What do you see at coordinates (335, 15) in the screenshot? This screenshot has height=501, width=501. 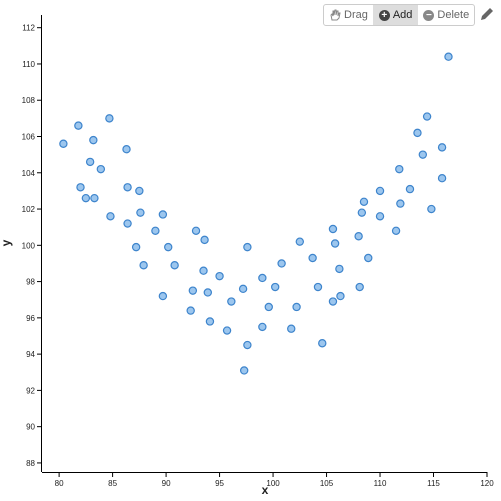 I see `hand-icon` at bounding box center [335, 15].